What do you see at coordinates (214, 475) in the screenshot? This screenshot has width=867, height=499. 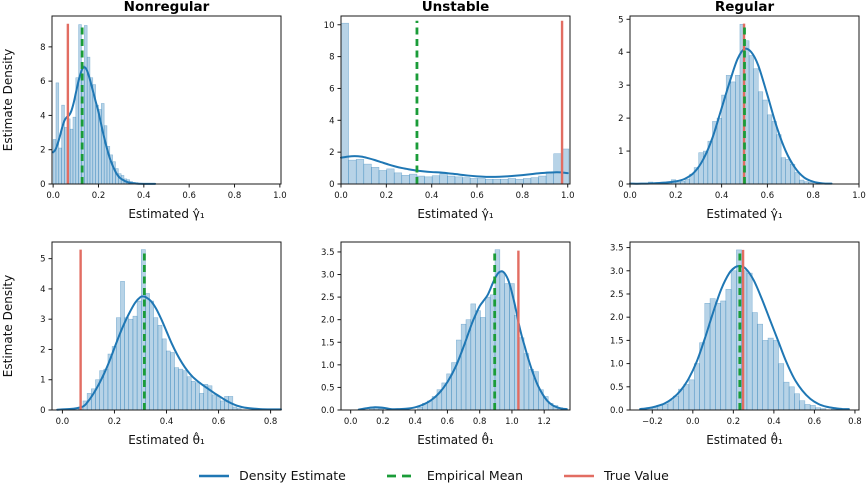 I see `density-estimate-line-icon` at bounding box center [214, 475].